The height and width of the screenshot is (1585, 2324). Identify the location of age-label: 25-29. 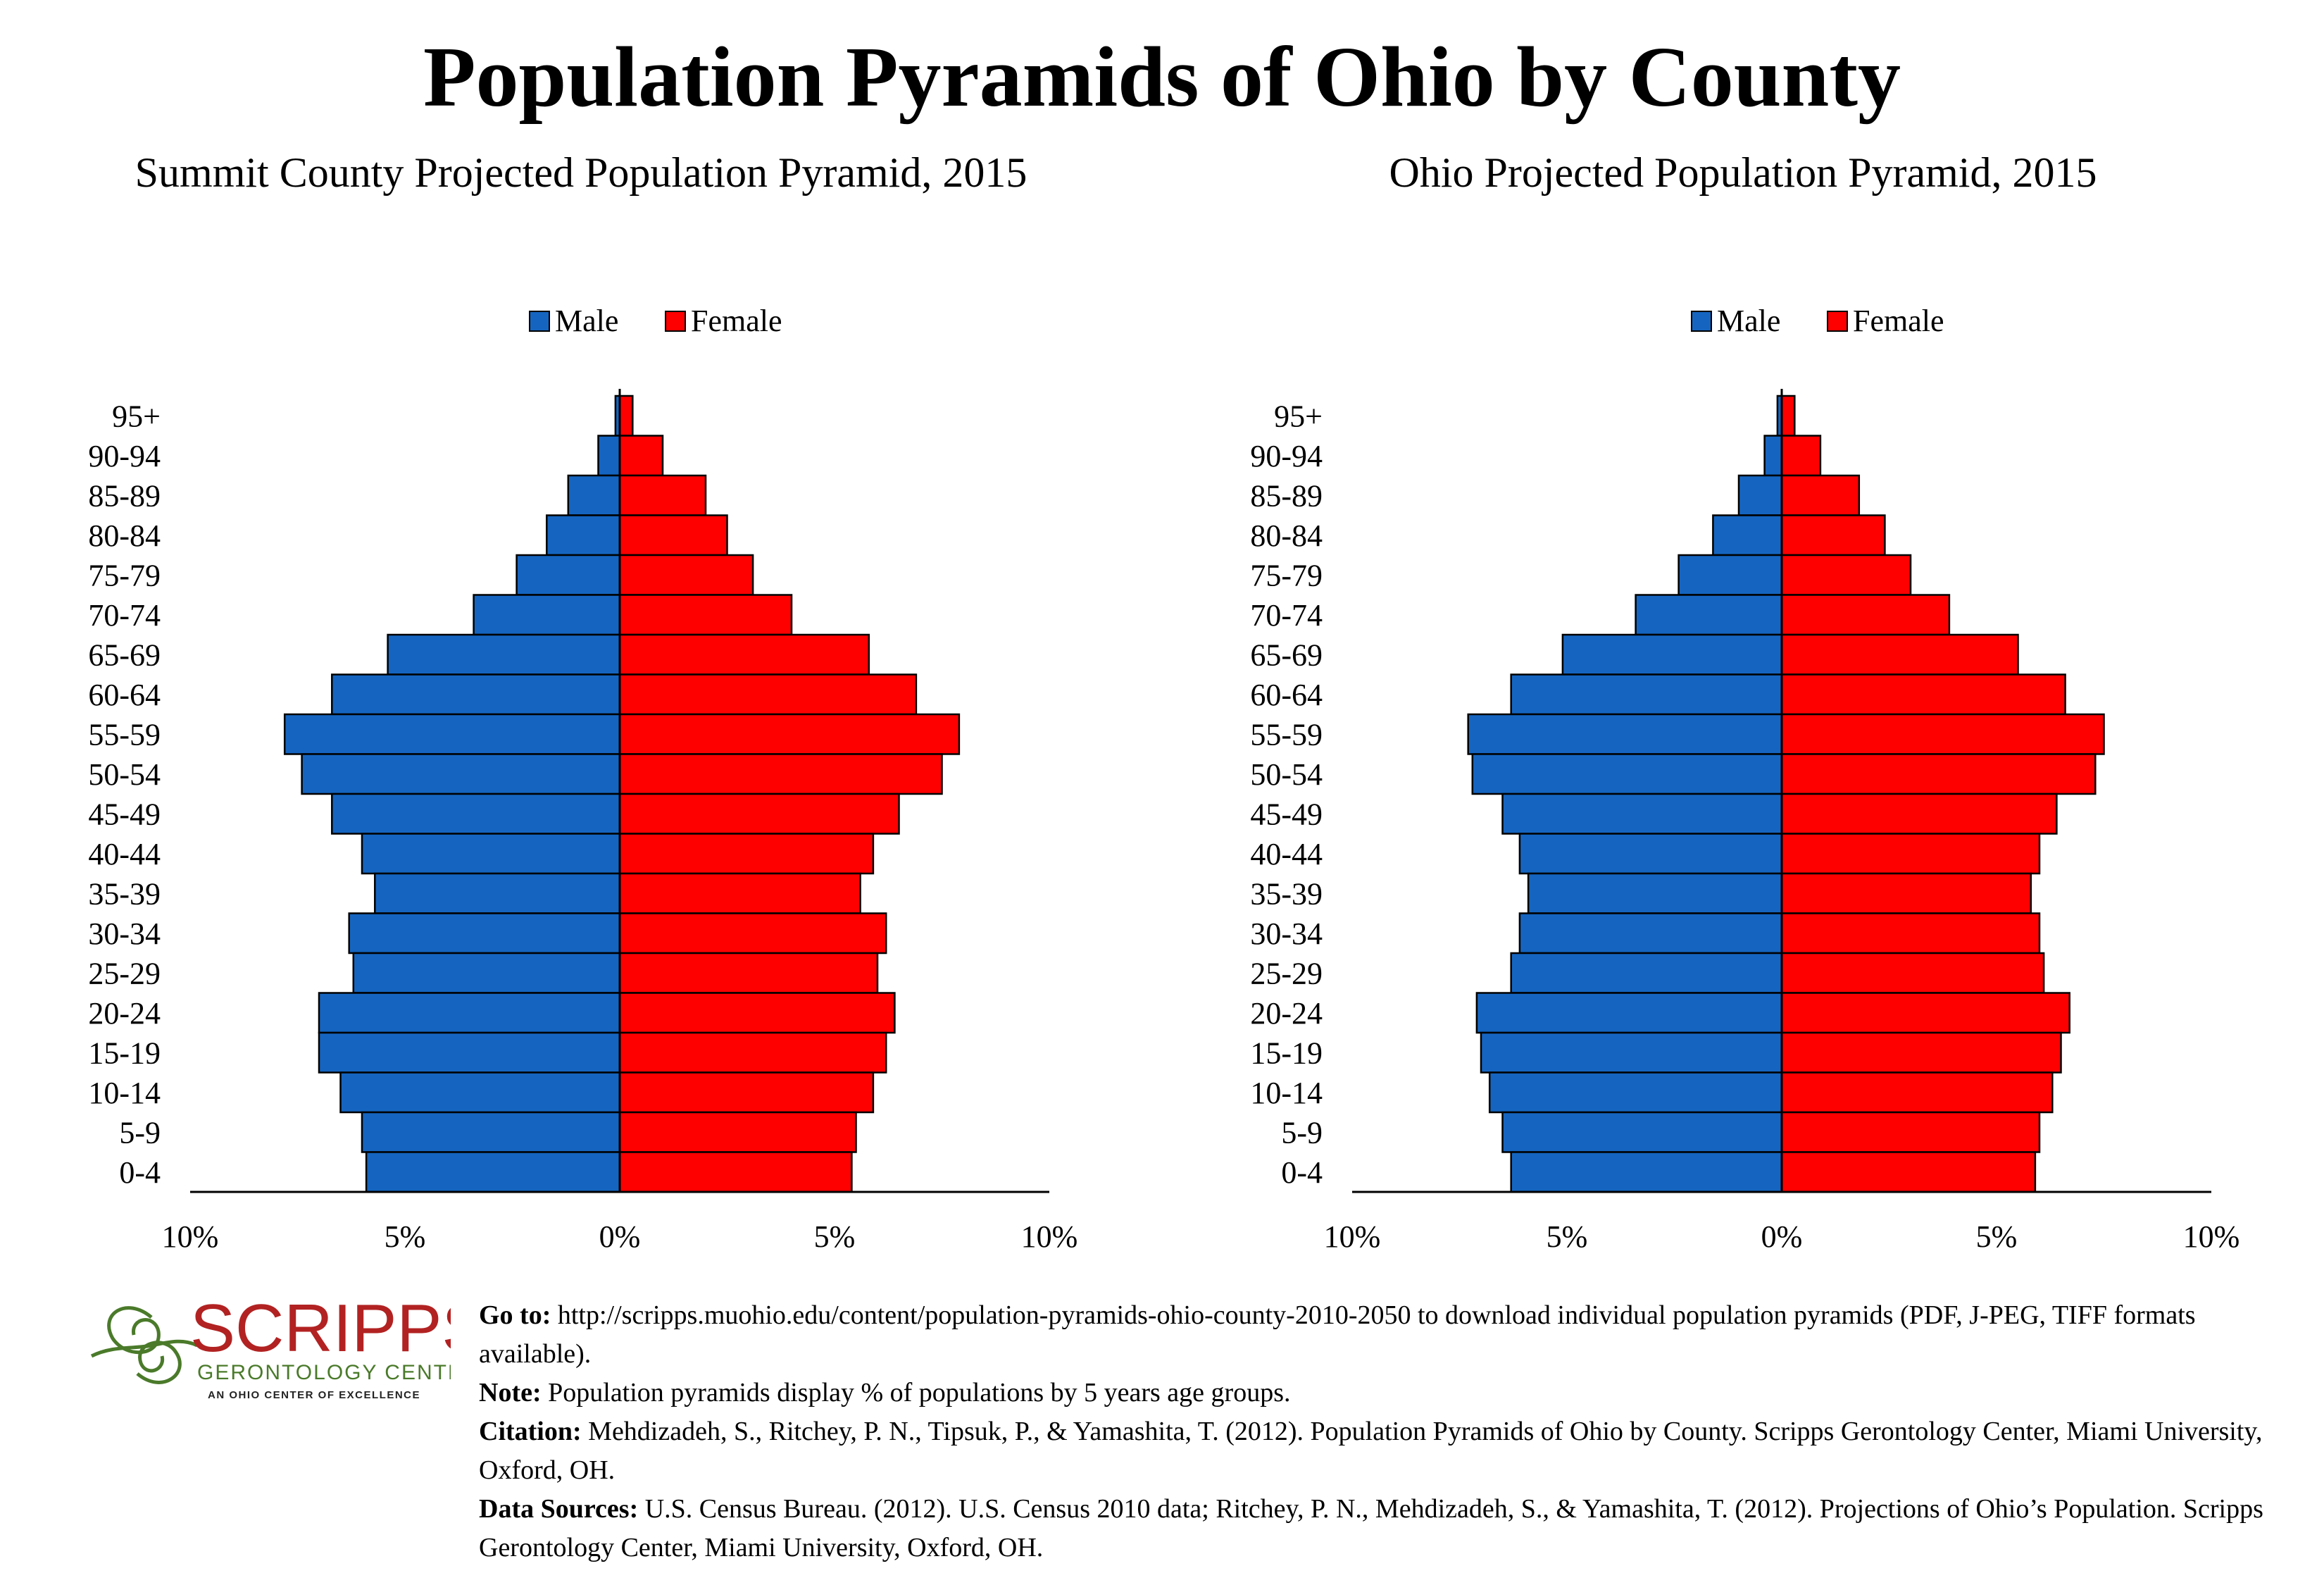
(1286, 973).